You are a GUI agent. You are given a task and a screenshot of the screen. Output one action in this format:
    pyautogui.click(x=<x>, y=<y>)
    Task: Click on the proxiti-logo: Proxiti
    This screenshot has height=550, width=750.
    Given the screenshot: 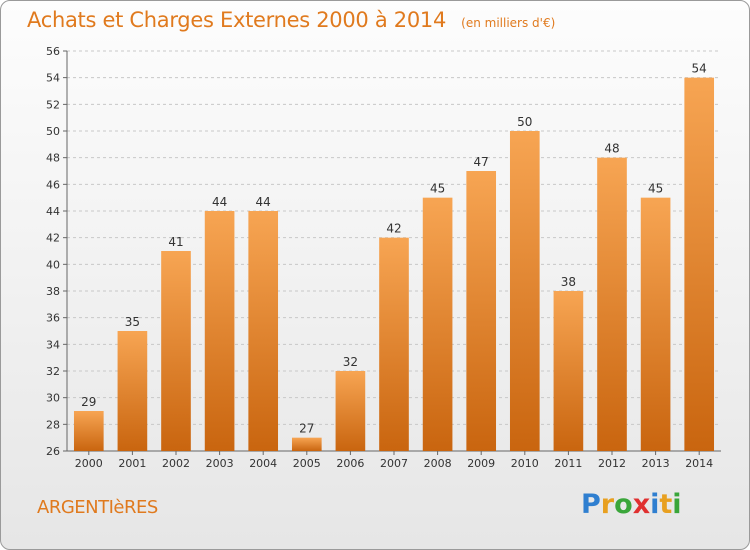 What is the action you would take?
    pyautogui.click(x=631, y=504)
    